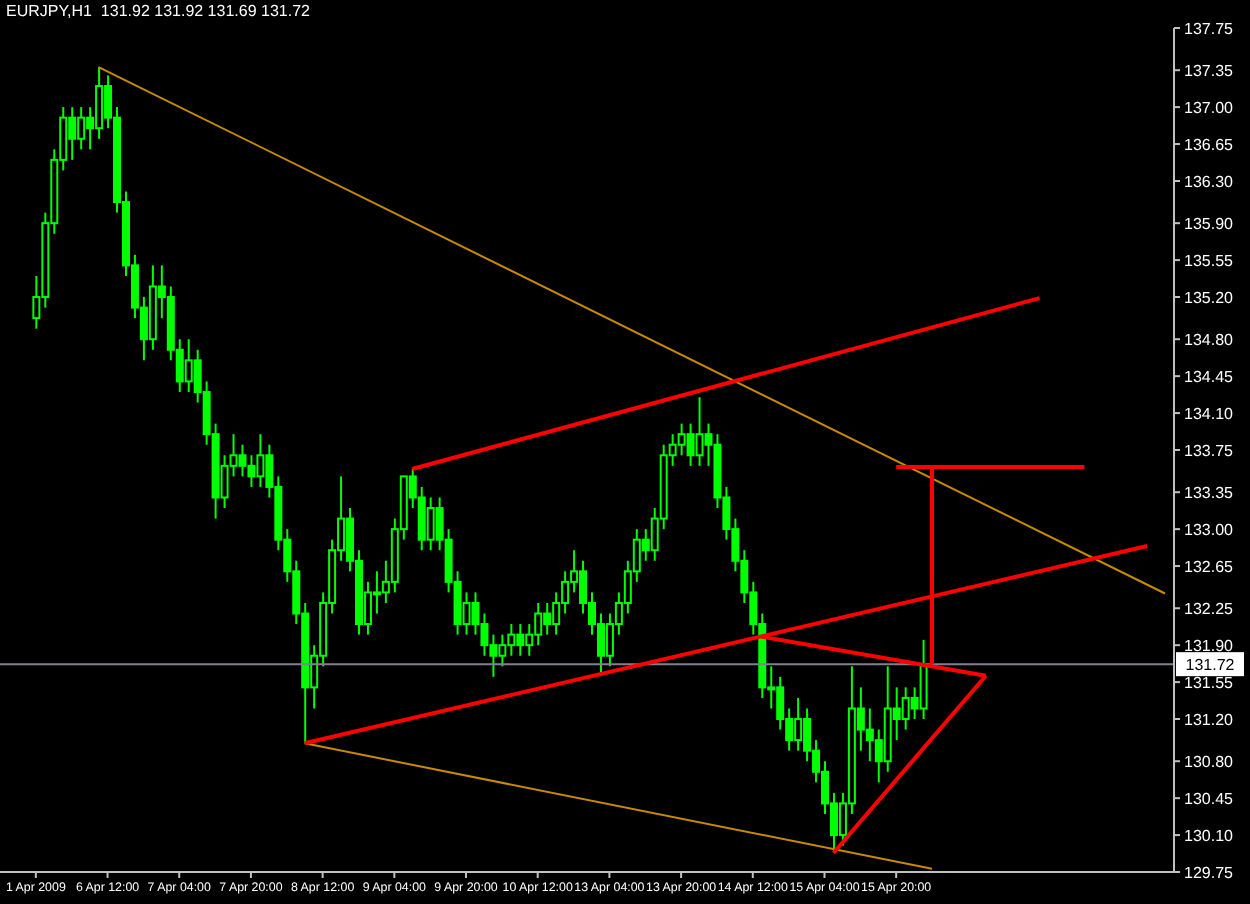 This screenshot has height=904, width=1250. Describe the element at coordinates (1209, 413) in the screenshot. I see `y-tick-label: 134.10` at that location.